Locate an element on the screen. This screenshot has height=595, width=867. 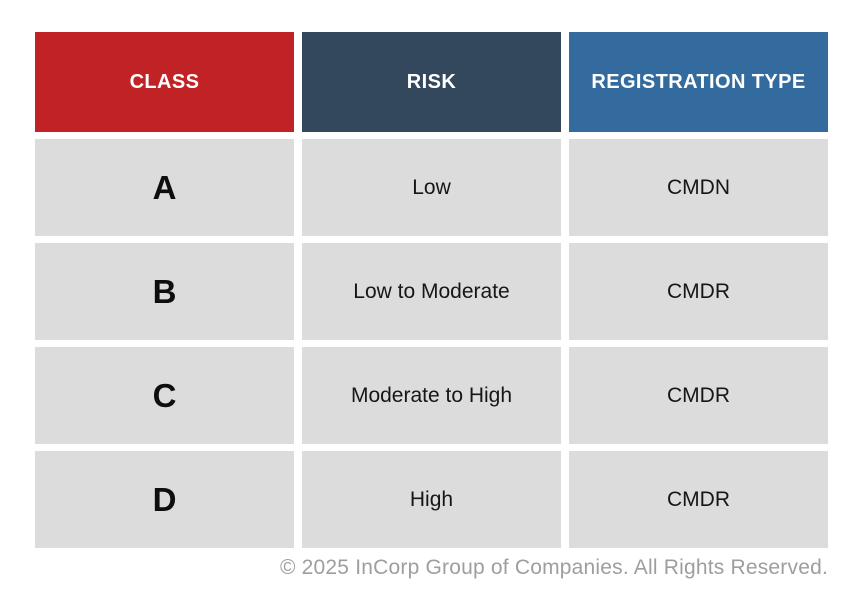
cell-class-a: A is located at coordinates (164, 187).